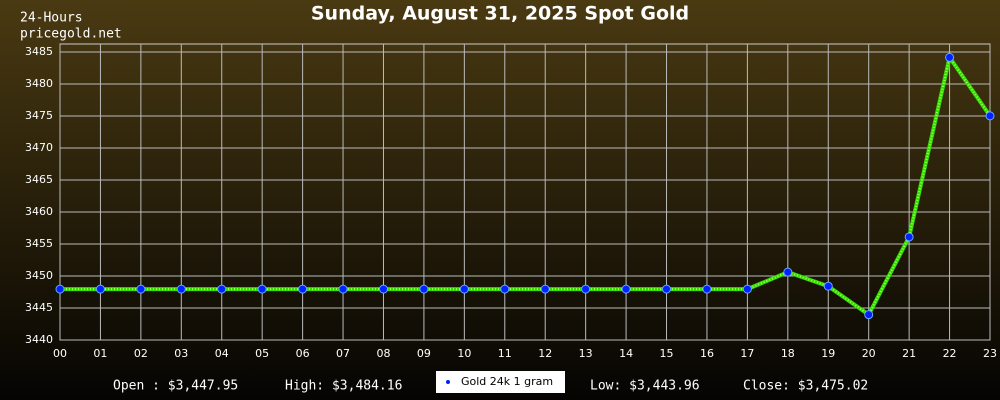 The width and height of the screenshot is (1000, 400). What do you see at coordinates (343, 386) in the screenshot?
I see `summary-high: High: $3,484.16` at bounding box center [343, 386].